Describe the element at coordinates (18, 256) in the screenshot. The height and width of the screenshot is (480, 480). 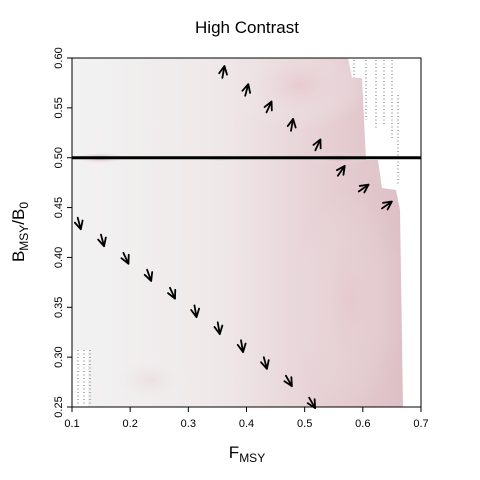
I see `y-axis-label-main: B` at that location.